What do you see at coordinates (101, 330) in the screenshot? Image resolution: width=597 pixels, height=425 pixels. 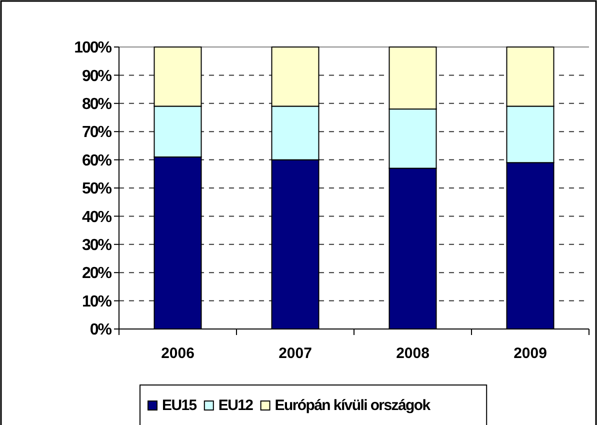 I see `y-tick-label: 0%` at bounding box center [101, 330].